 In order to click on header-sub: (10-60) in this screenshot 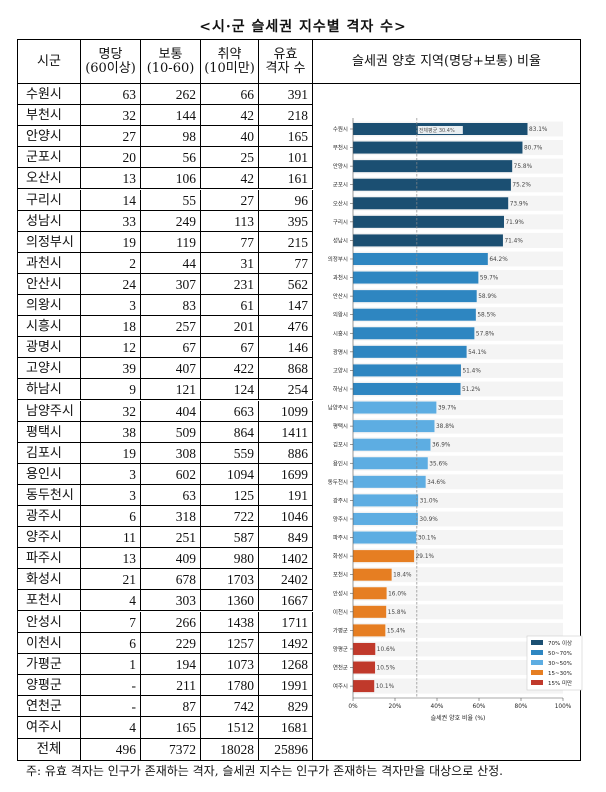, I will do `click(170, 68)`.